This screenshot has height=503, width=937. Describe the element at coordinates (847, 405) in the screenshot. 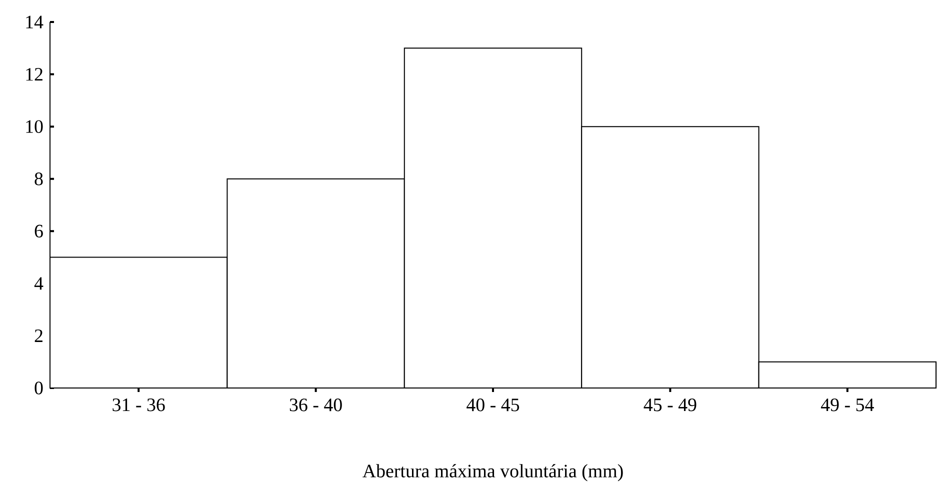

I see `x-tick-label: 49 - 54` at that location.